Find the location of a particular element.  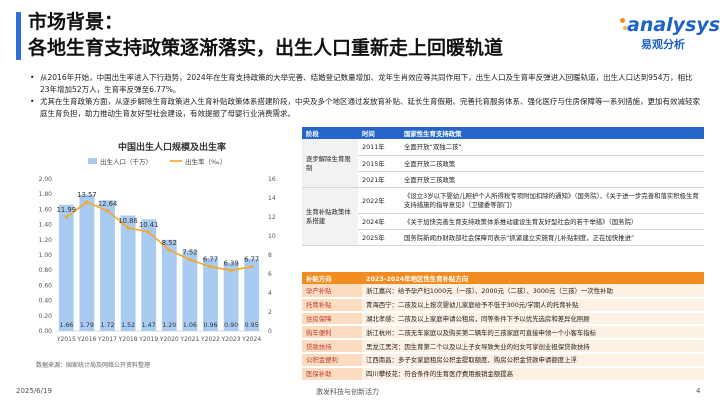

year-cell: 2025年 is located at coordinates (379, 237).